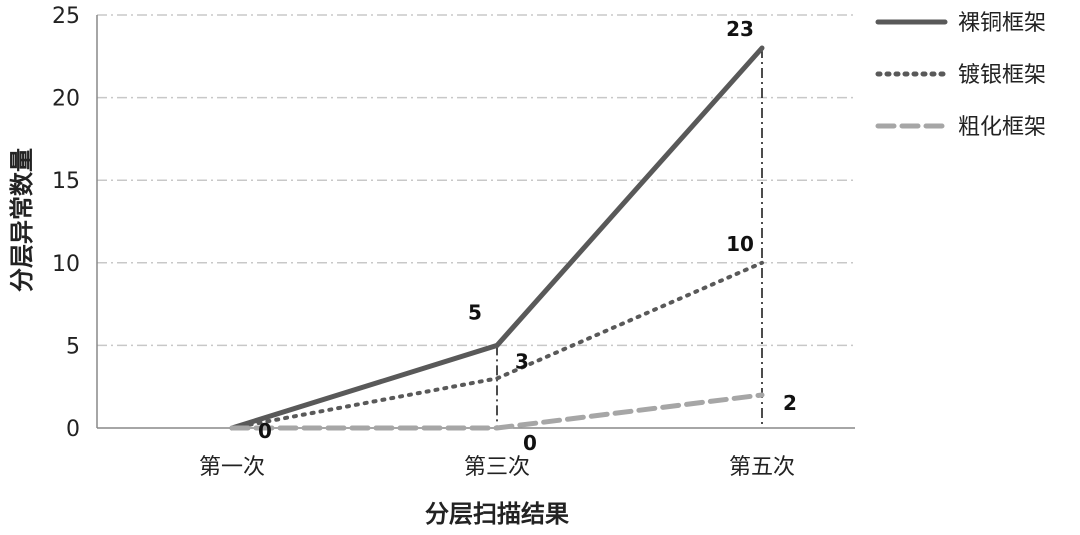 The height and width of the screenshot is (535, 1080). What do you see at coordinates (1002, 75) in the screenshot?
I see `legend-label: 镀银框架` at bounding box center [1002, 75].